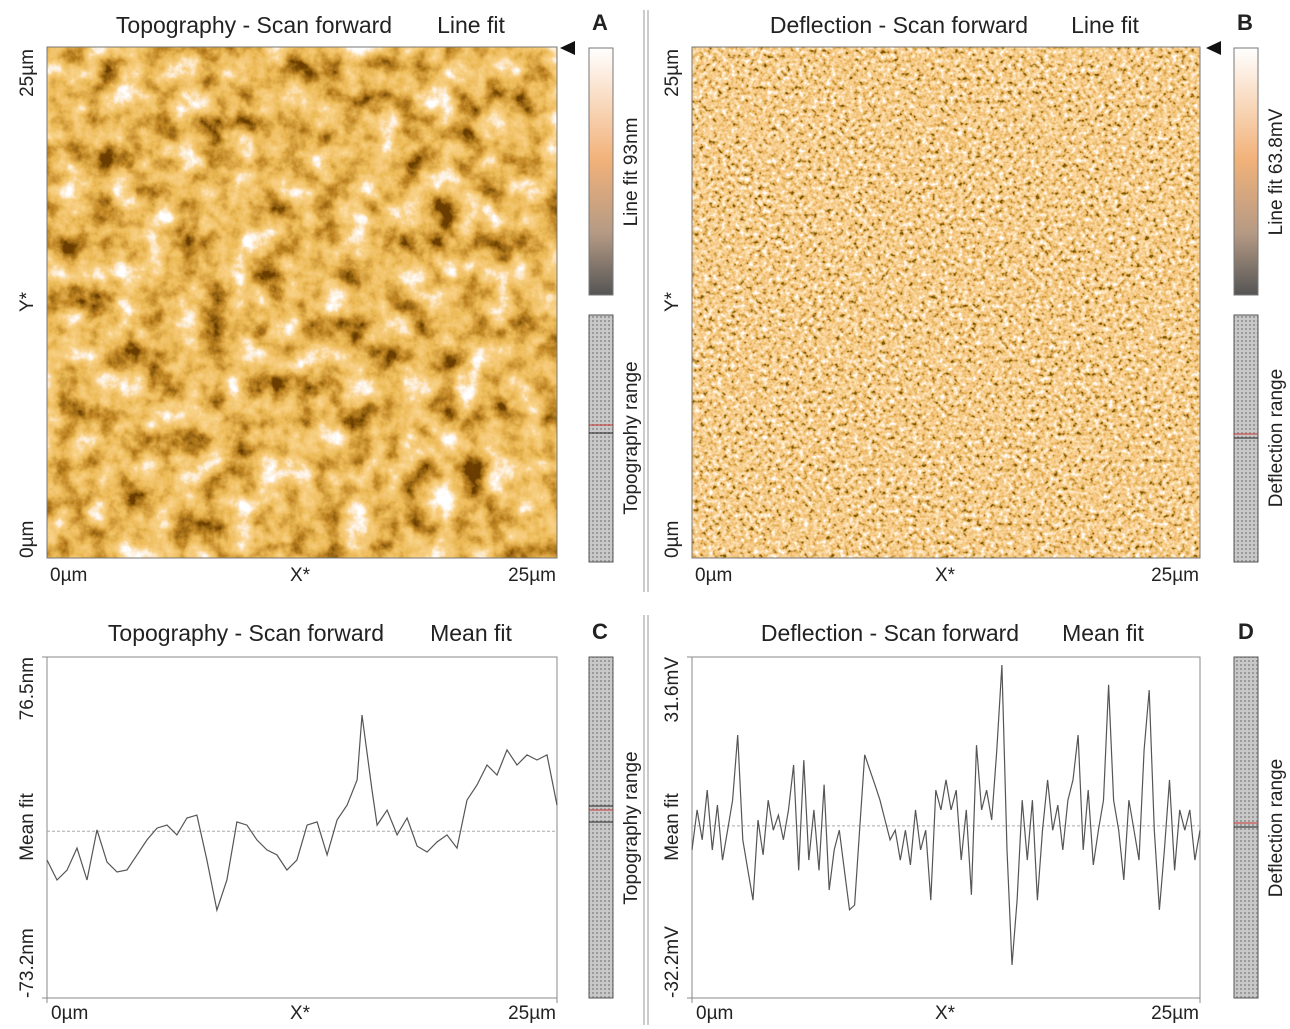  I want to click on panel-letter: B, so click(1245, 22).